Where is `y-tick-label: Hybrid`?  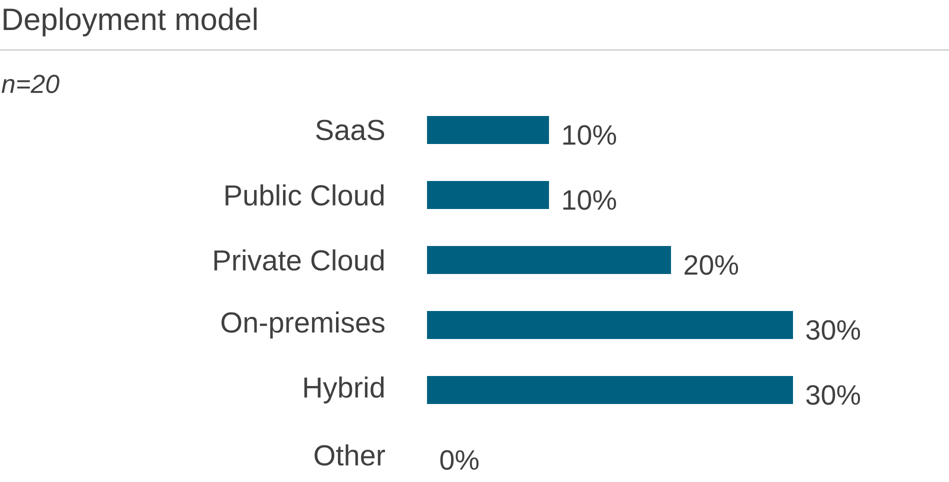
y-tick-label: Hybrid is located at coordinates (344, 390).